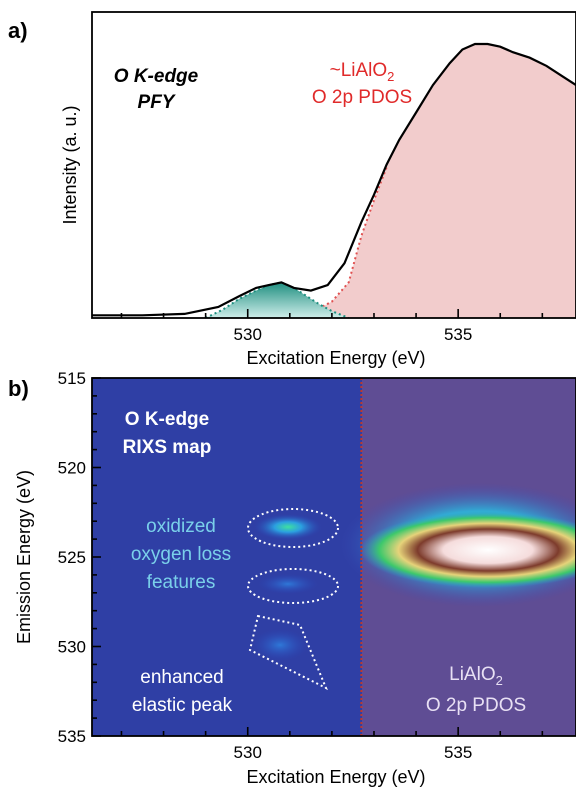 This screenshot has width=576, height=791. What do you see at coordinates (156, 76) in the screenshot?
I see `panel-a-title-line1: O K-edge` at bounding box center [156, 76].